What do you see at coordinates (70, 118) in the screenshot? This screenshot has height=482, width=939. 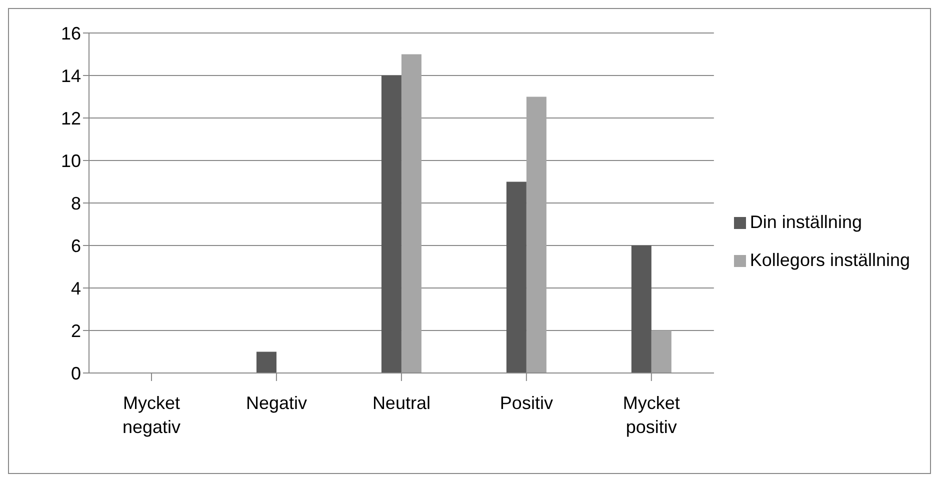 I see `y-tick-label: 12` at bounding box center [70, 118].